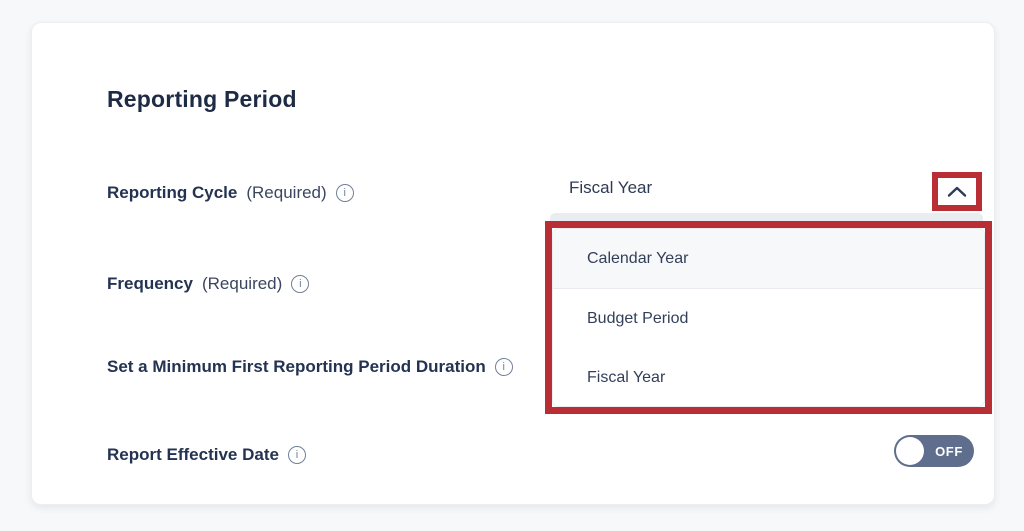 The image size is (1024, 531). Describe the element at coordinates (934, 451) in the screenshot. I see `report-effective-date-toggle: OFF` at that location.